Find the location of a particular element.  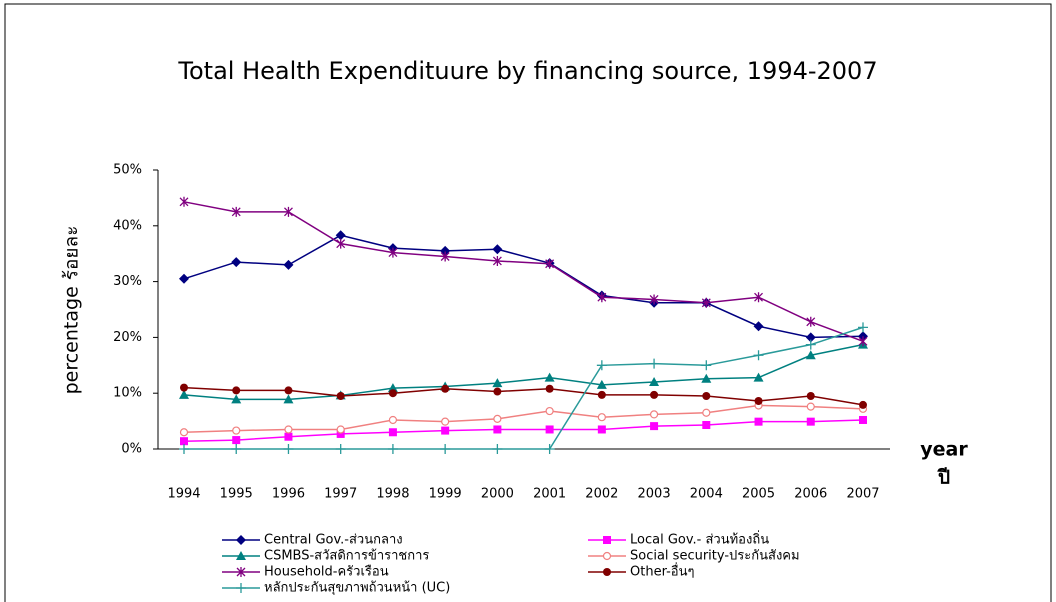

y-tick-label: 20% is located at coordinates (127, 337).